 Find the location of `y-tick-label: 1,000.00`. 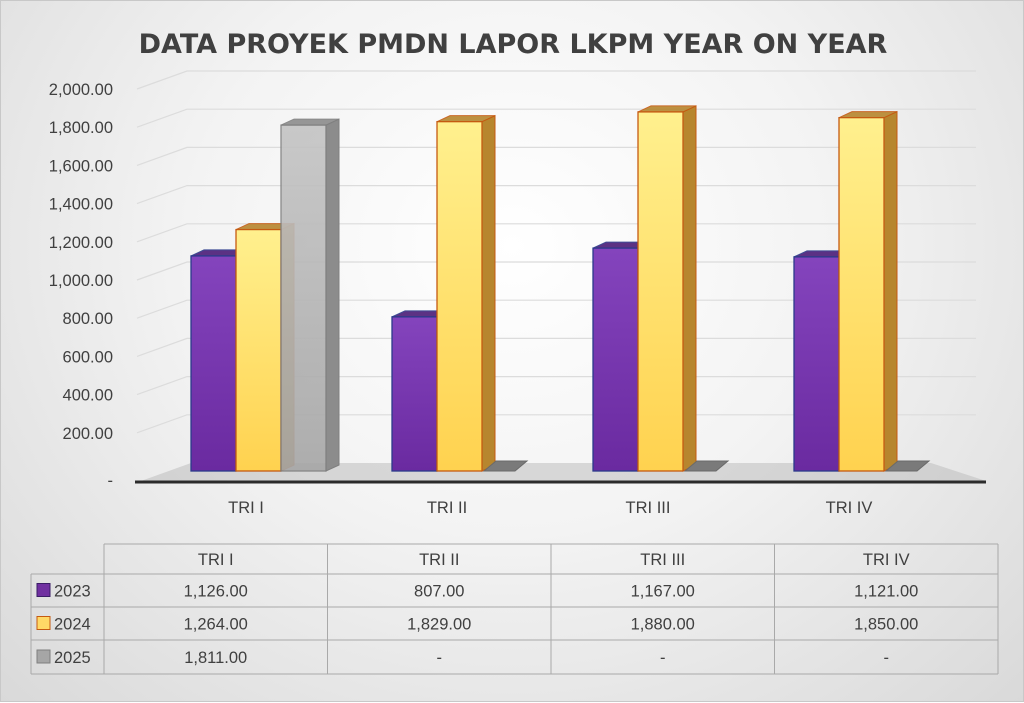

y-tick-label: 1,000.00 is located at coordinates (81, 281).